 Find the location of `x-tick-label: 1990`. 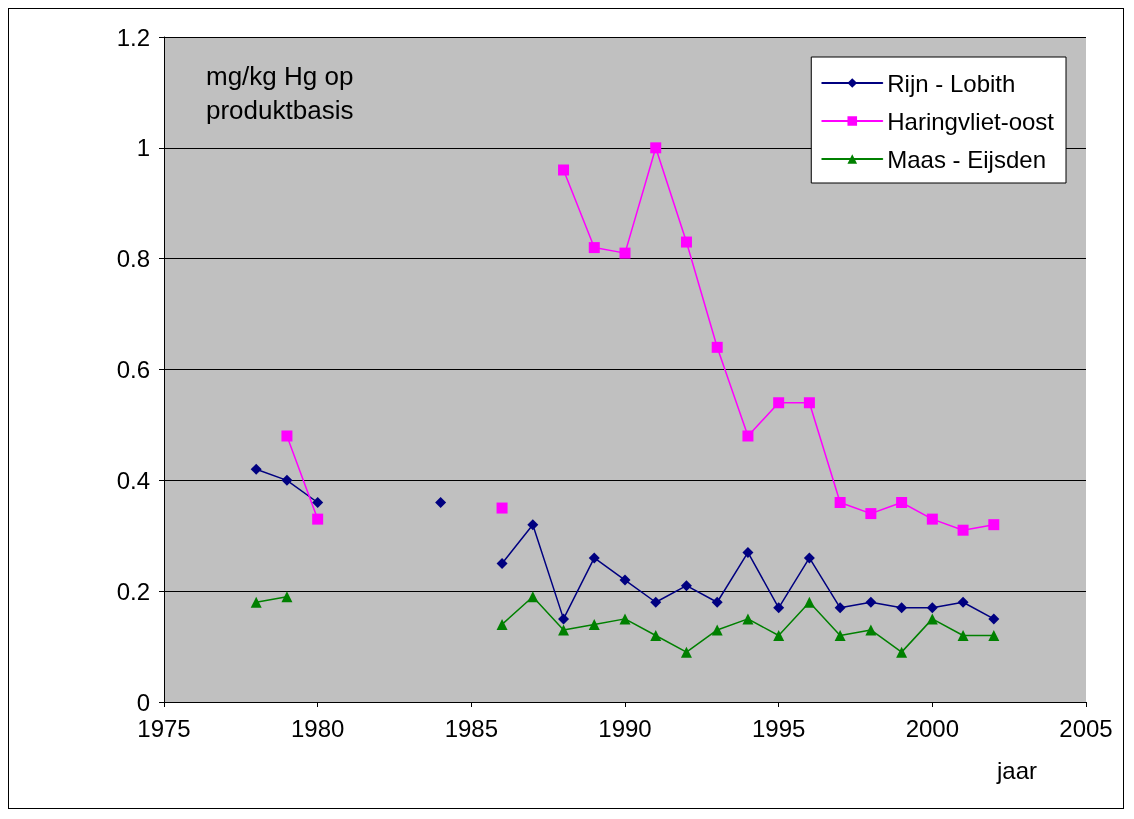

x-tick-label: 1990 is located at coordinates (625, 728).